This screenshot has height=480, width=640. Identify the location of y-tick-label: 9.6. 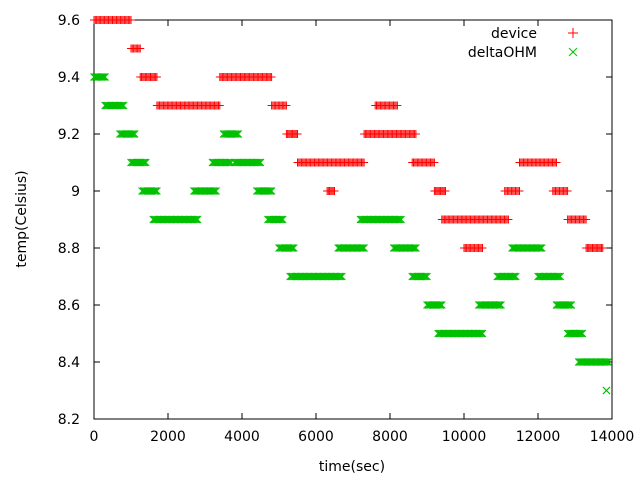
(69, 21).